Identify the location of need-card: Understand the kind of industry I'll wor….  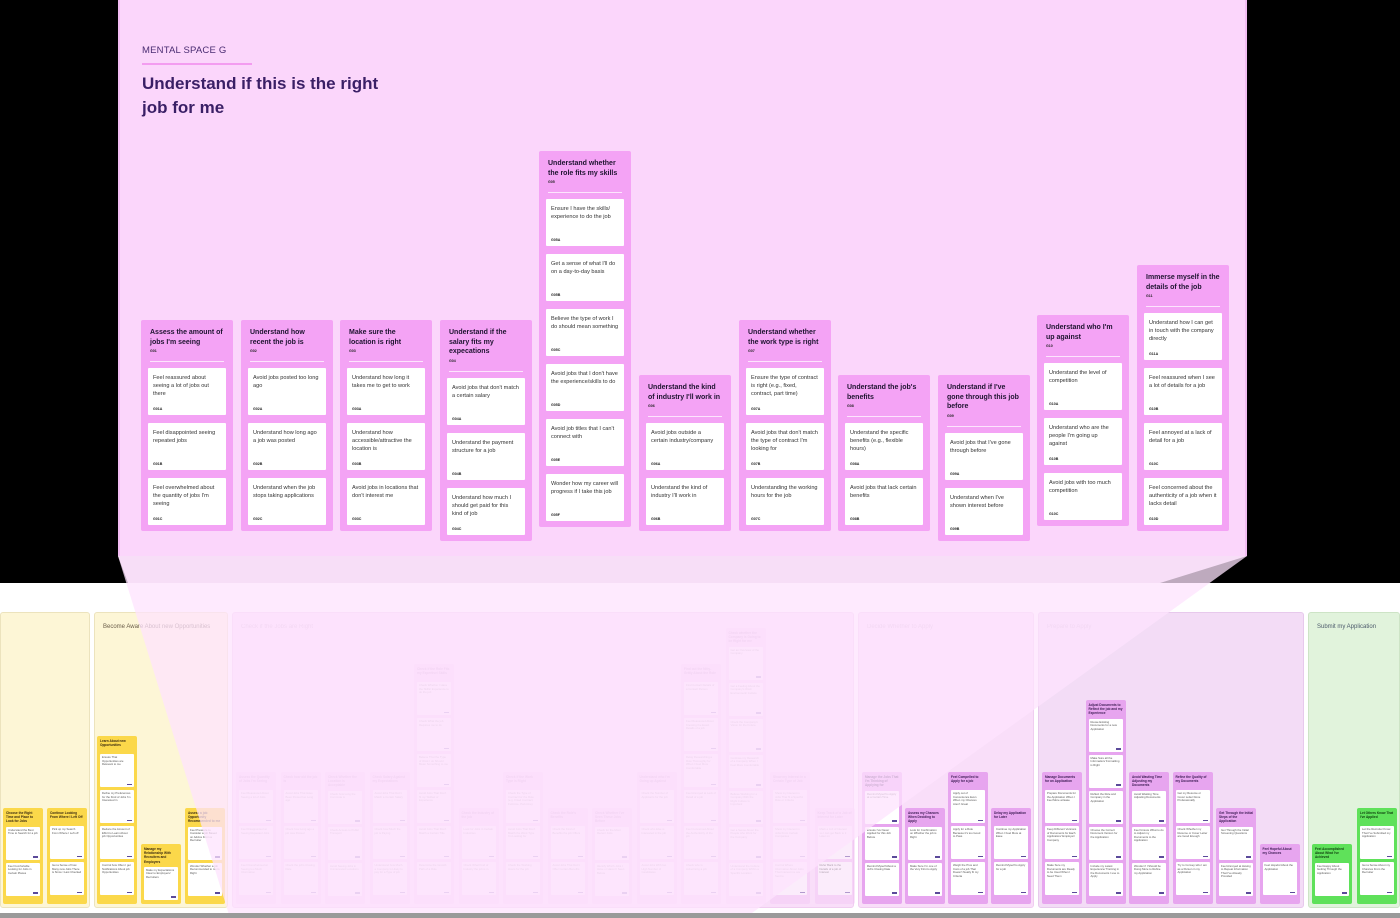
(685, 501).